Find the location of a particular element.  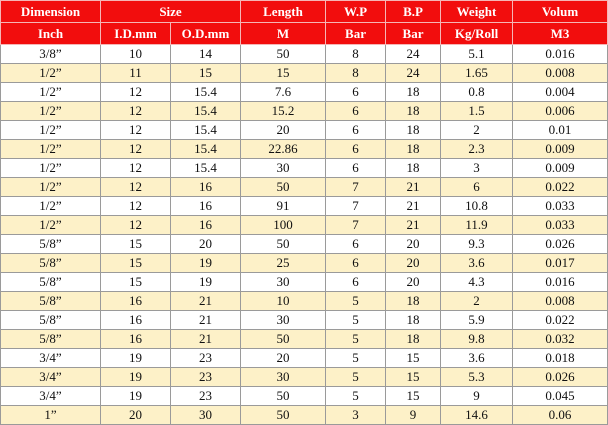

data-row: 1/2” 12 15.4 22.86 6 18 2.3 0.009 is located at coordinates (304, 149).